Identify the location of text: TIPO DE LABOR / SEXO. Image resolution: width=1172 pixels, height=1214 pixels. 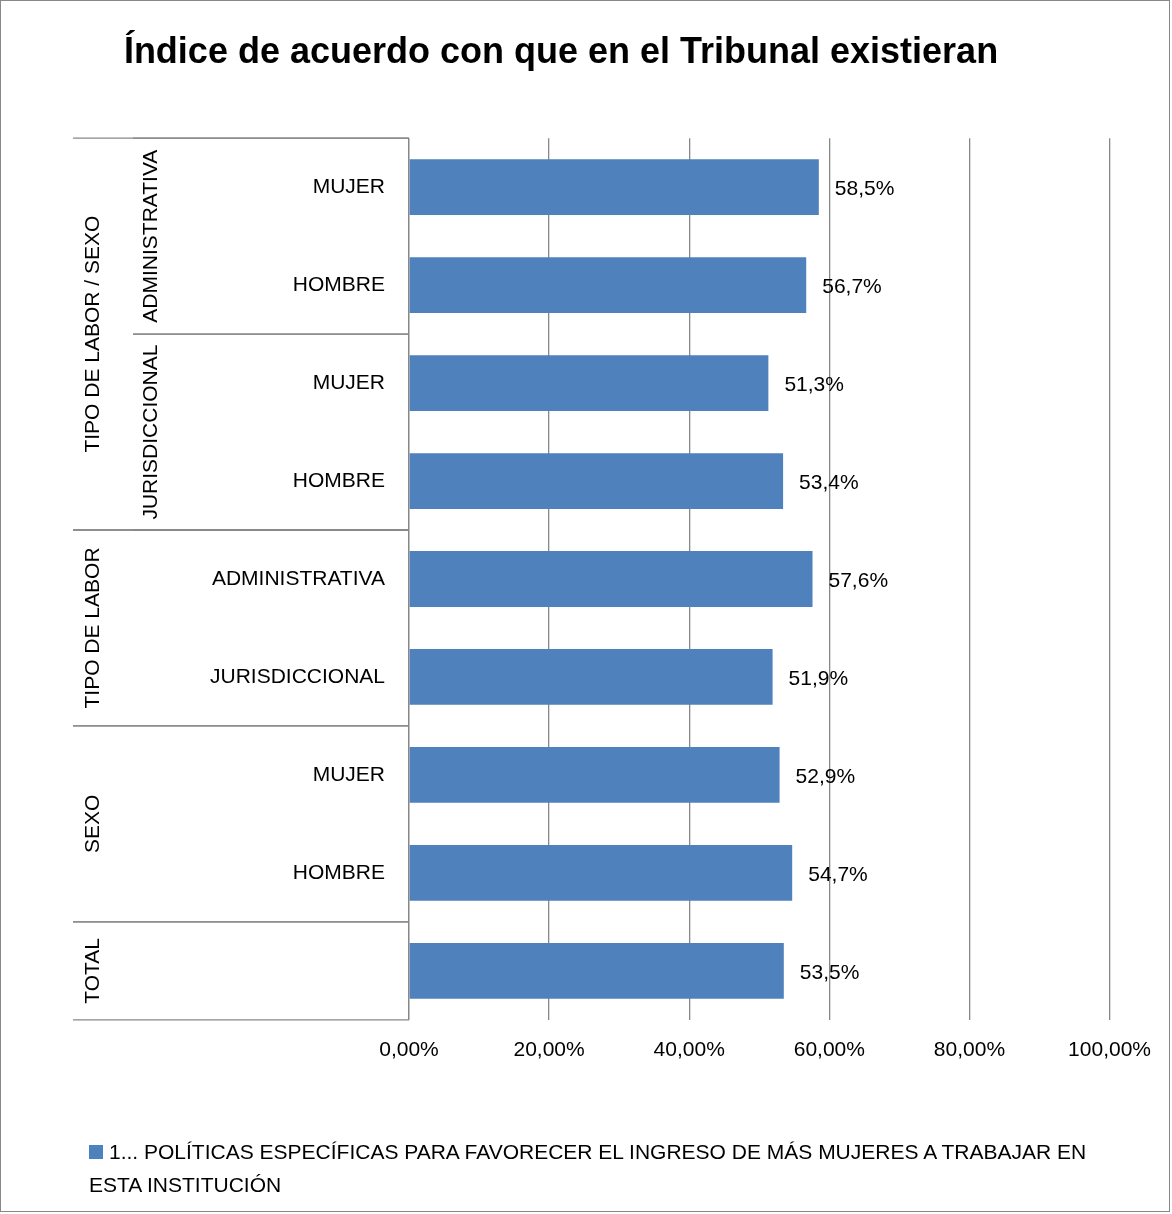
(91, 334).